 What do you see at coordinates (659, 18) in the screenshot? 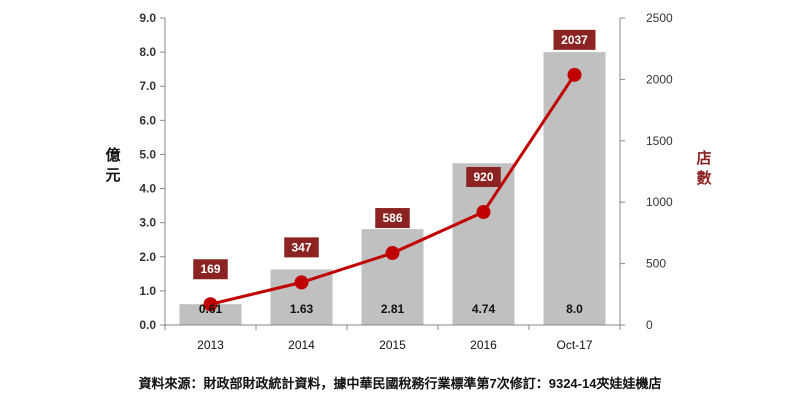
I see `right-tick-label: 2500` at bounding box center [659, 18].